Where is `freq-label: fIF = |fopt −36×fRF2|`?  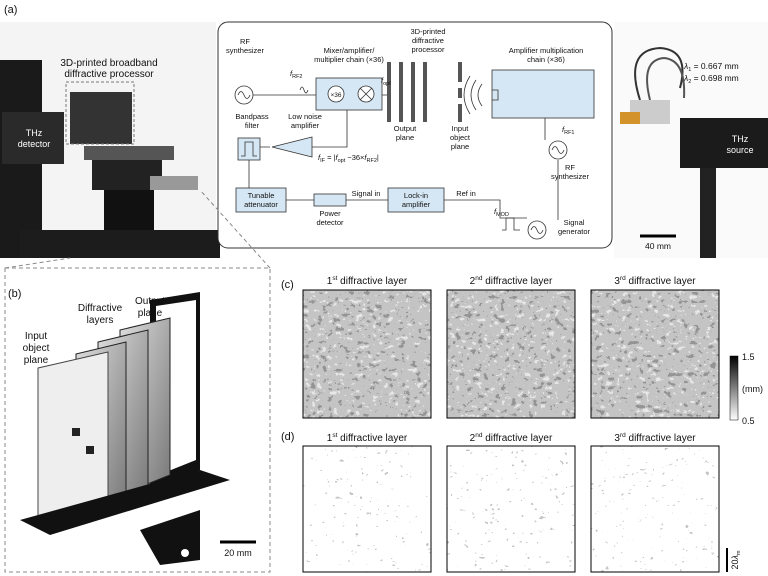 freq-label: fIF = |fopt −36×fRF2| is located at coordinates (348, 158).